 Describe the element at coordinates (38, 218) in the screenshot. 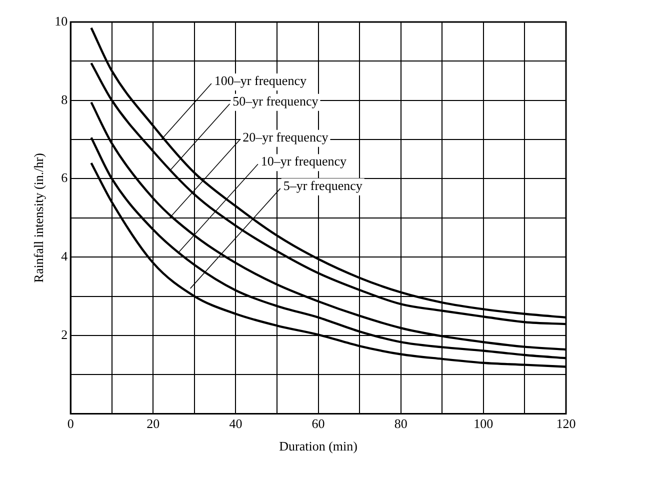

I see `y-axis-title: Rainfall intensity (in./hr)` at that location.